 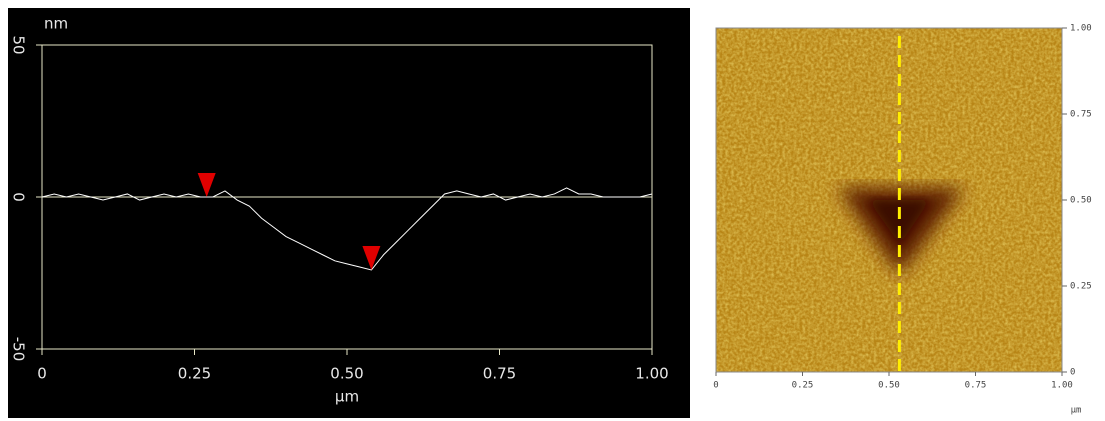 I want to click on profile-line, so click(x=347, y=229).